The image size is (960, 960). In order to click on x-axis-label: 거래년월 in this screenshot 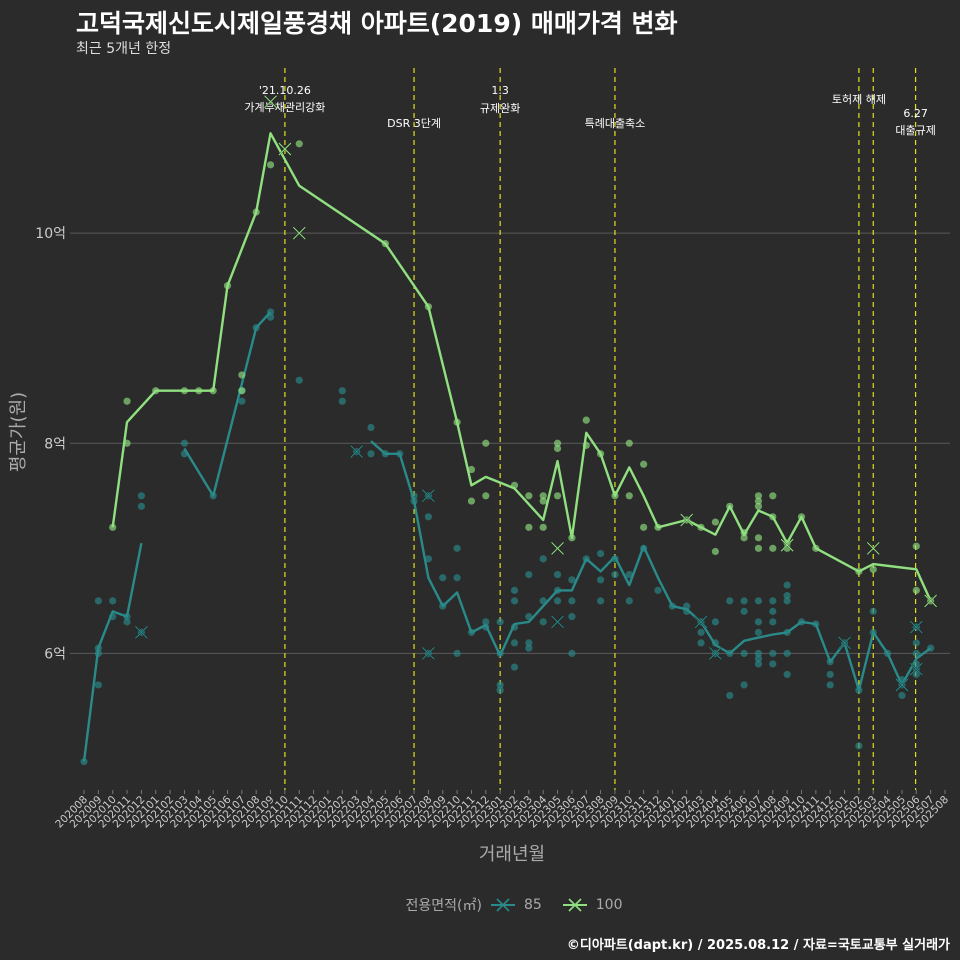, I will do `click(512, 854)`.